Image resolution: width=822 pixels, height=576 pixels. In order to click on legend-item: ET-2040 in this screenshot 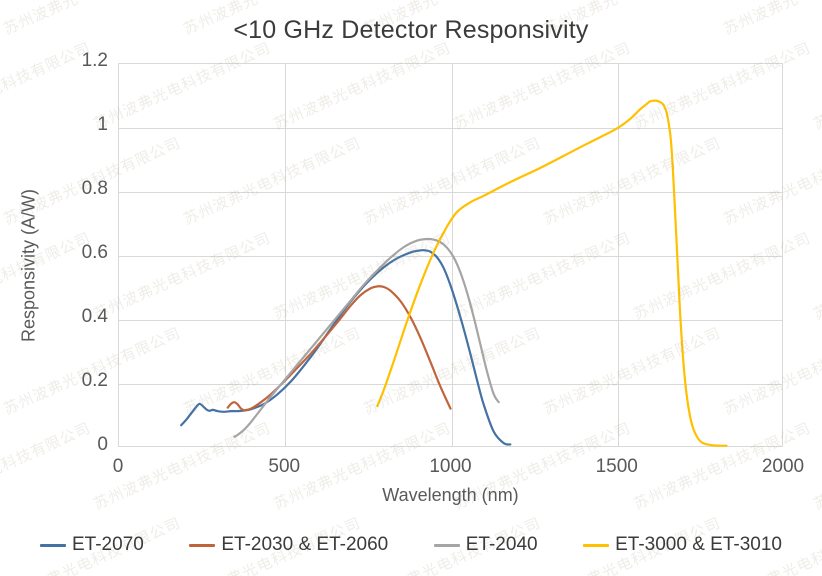, I will do `click(485, 545)`.